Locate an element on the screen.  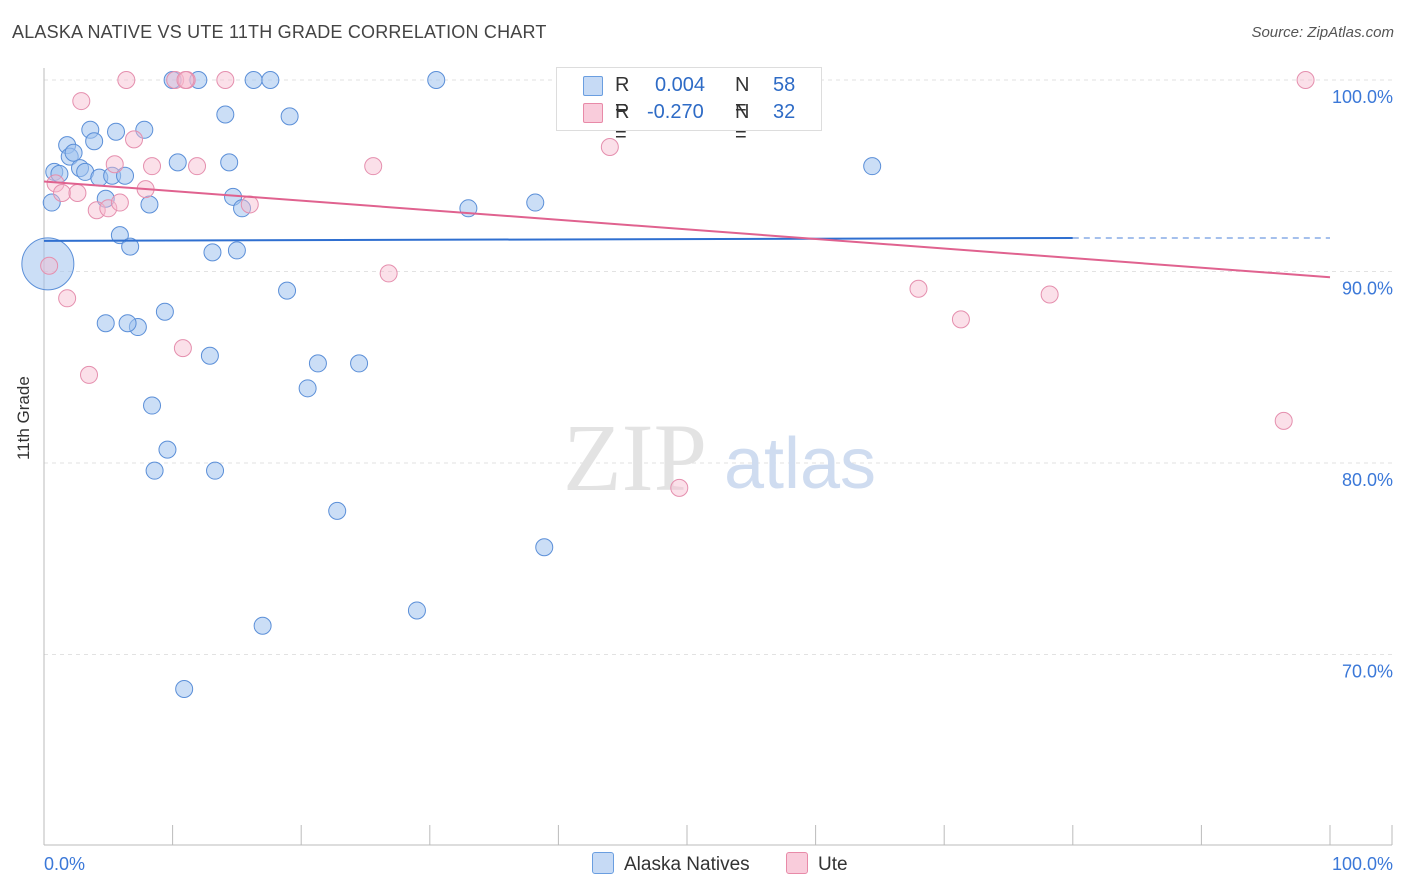
bottom-legend-label-ute: Ute is located at coordinates (833, 864).